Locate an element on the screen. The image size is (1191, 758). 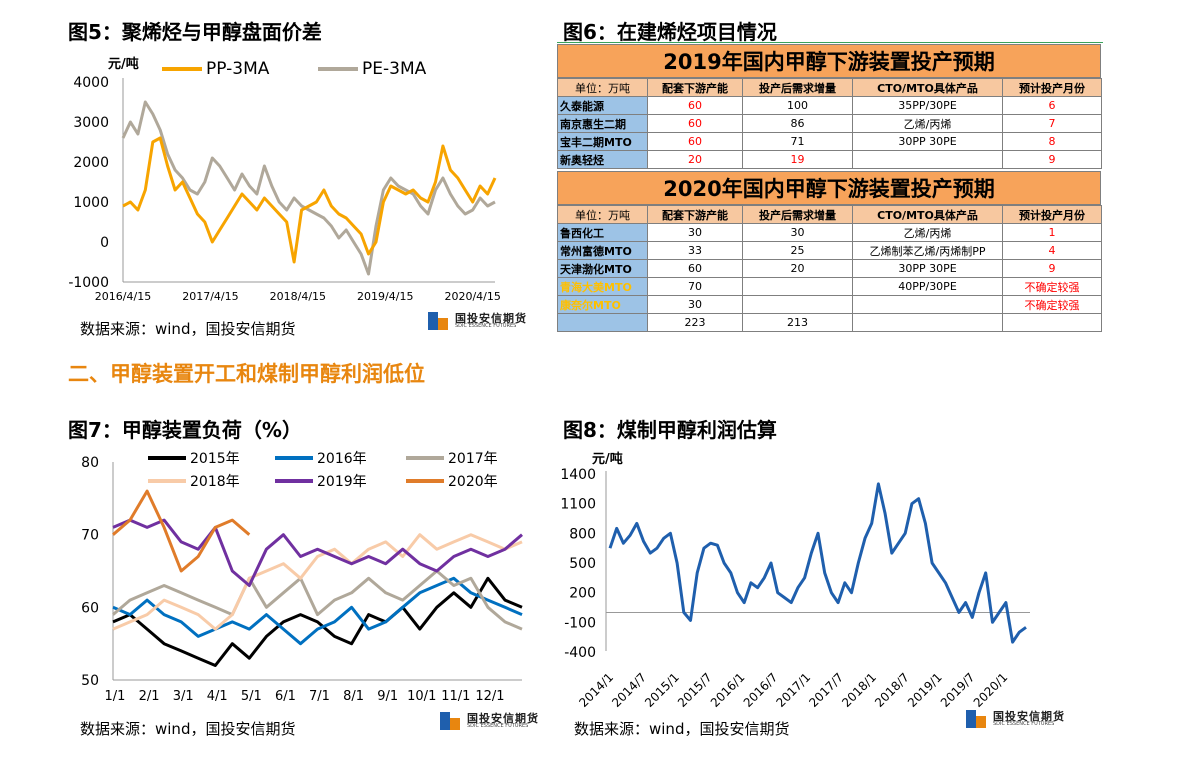
fig8-xtick-label: 2015/1 is located at coordinates (662, 690).